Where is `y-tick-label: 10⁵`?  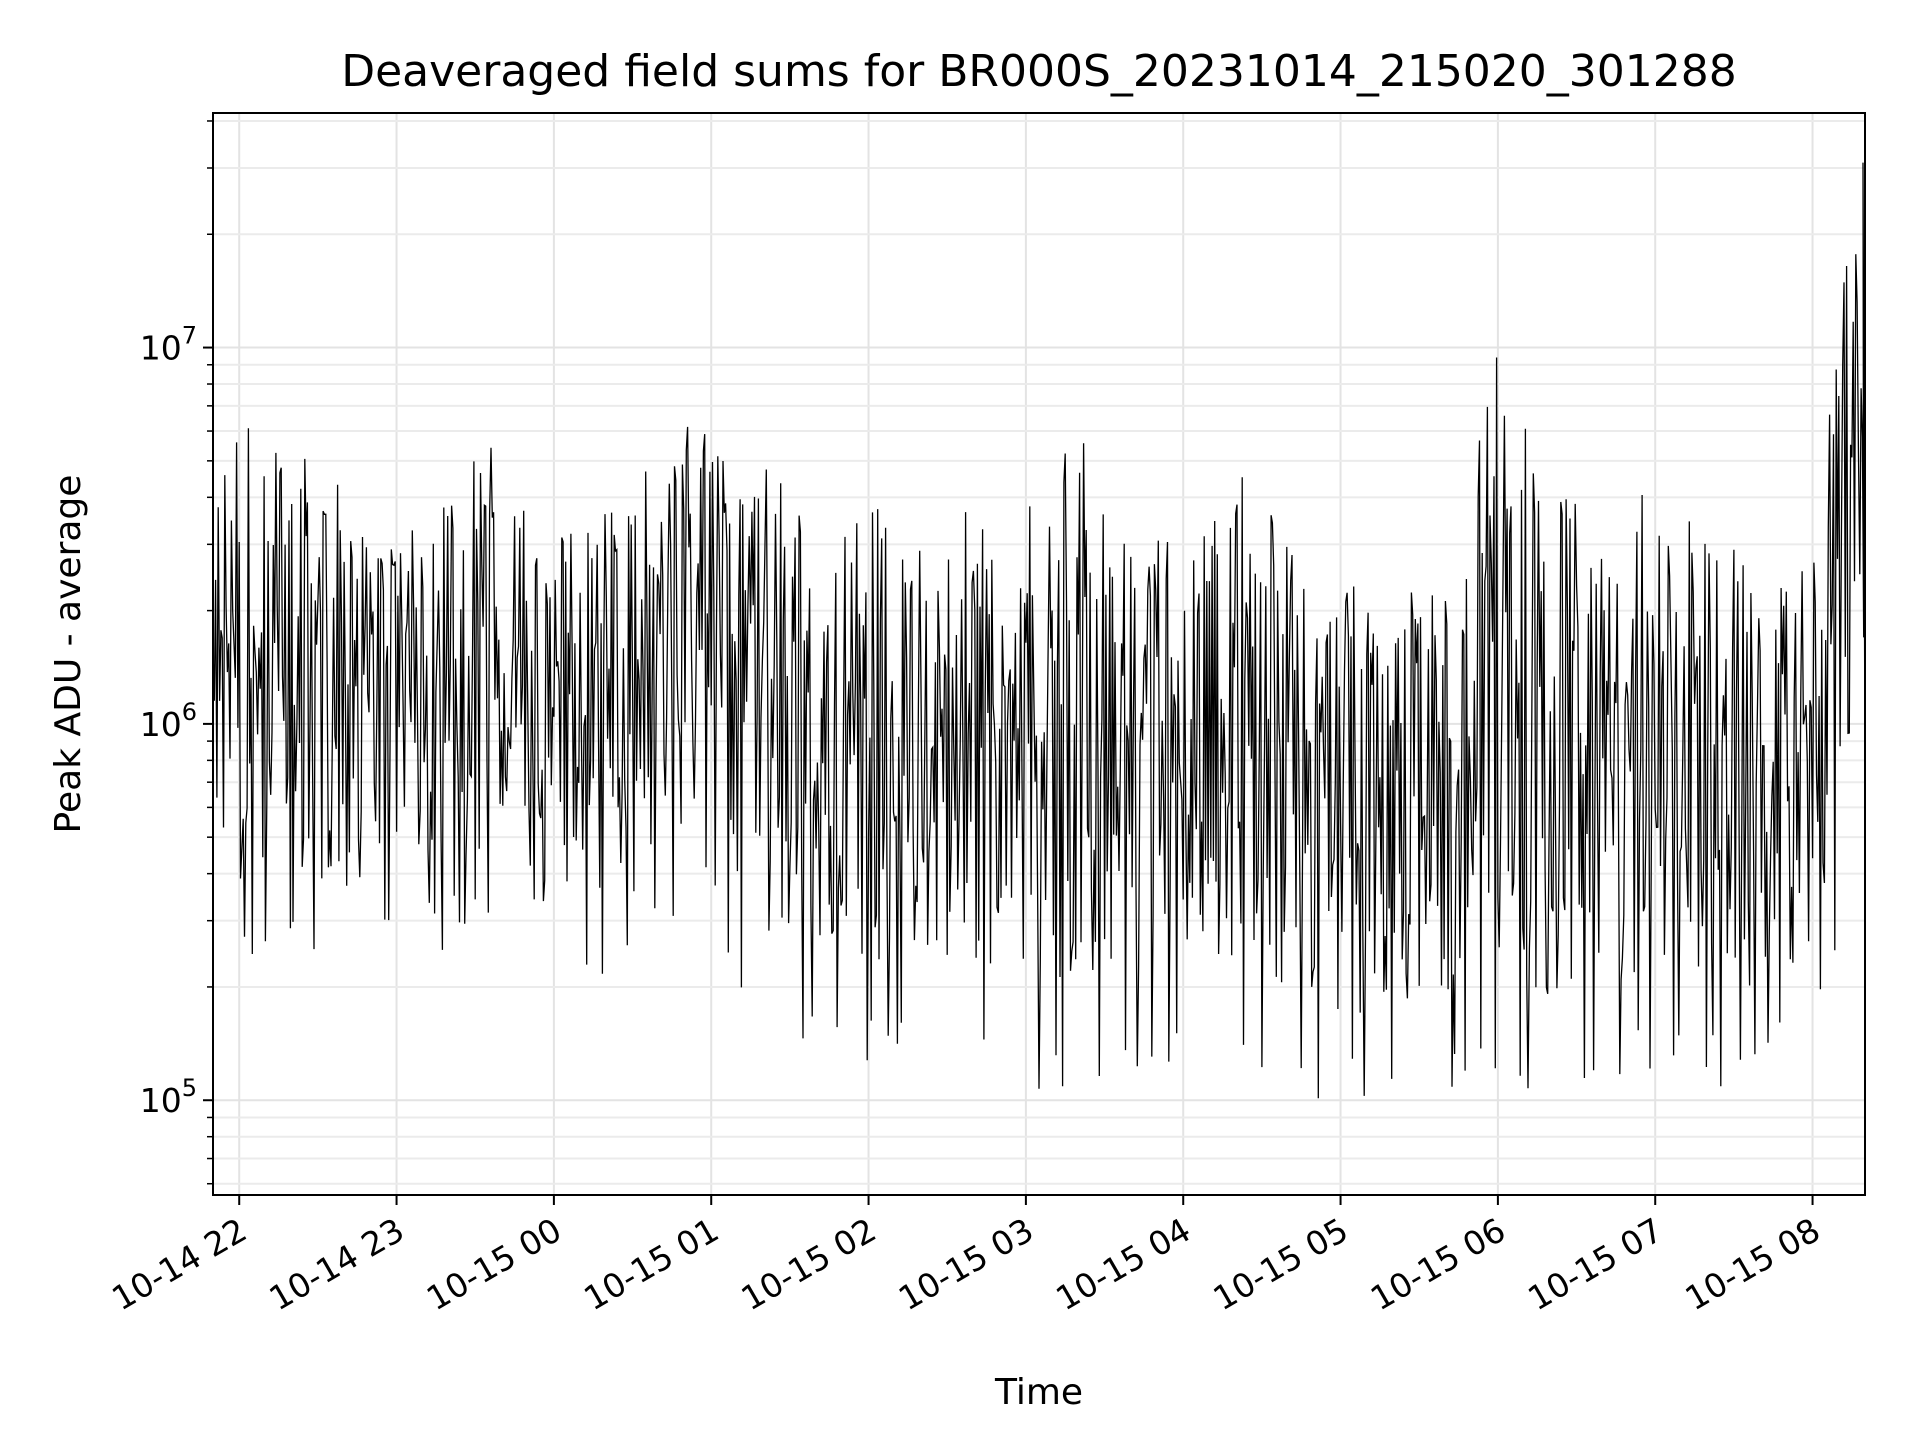
y-tick-label: 10⁵ is located at coordinates (168, 1097).